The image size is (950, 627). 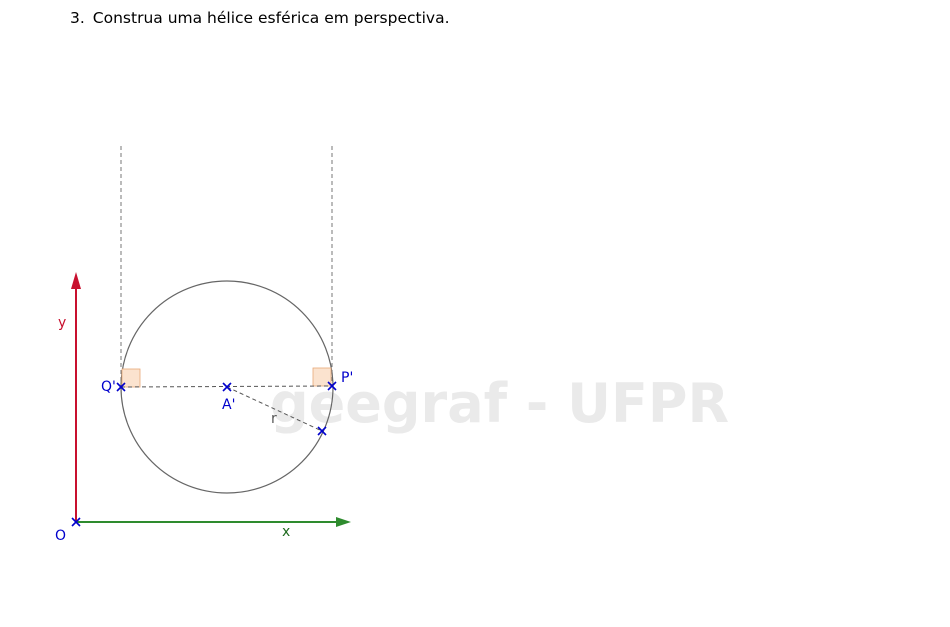 What do you see at coordinates (332, 386) in the screenshot?
I see `point-p-marker` at bounding box center [332, 386].